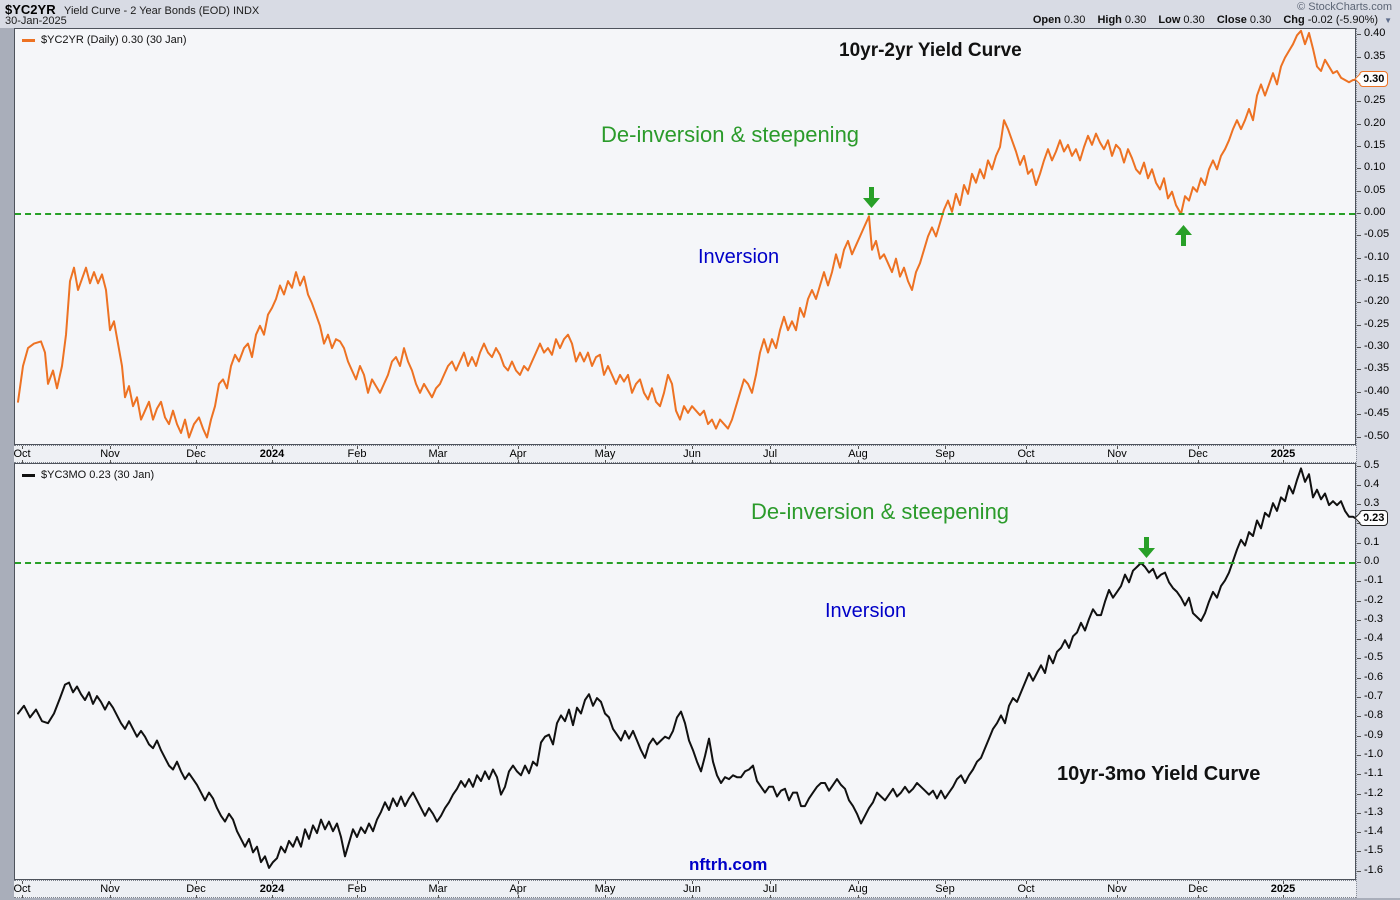 The image size is (1400, 900). Describe the element at coordinates (1135, 20) in the screenshot. I see `high-value: 0.30` at that location.